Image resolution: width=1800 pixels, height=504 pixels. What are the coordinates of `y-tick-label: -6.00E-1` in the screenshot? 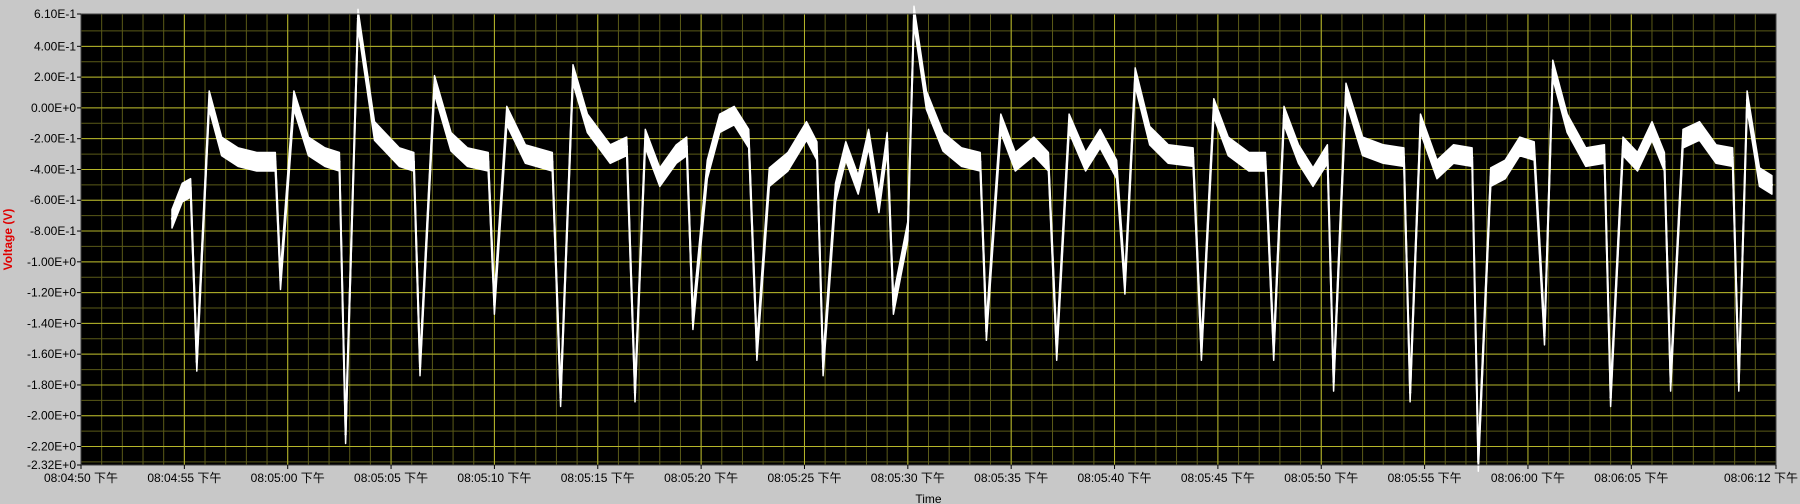 It's located at (53, 200).